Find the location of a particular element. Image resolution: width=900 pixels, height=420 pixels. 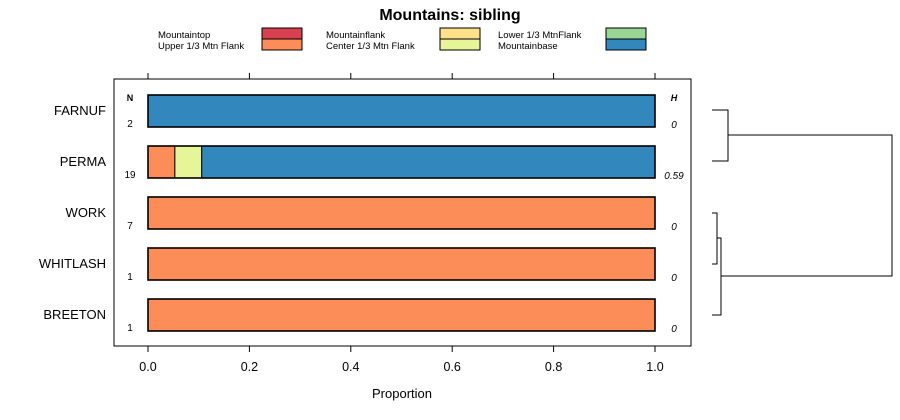

x-tick-label-3: 0.6 is located at coordinates (452, 367).